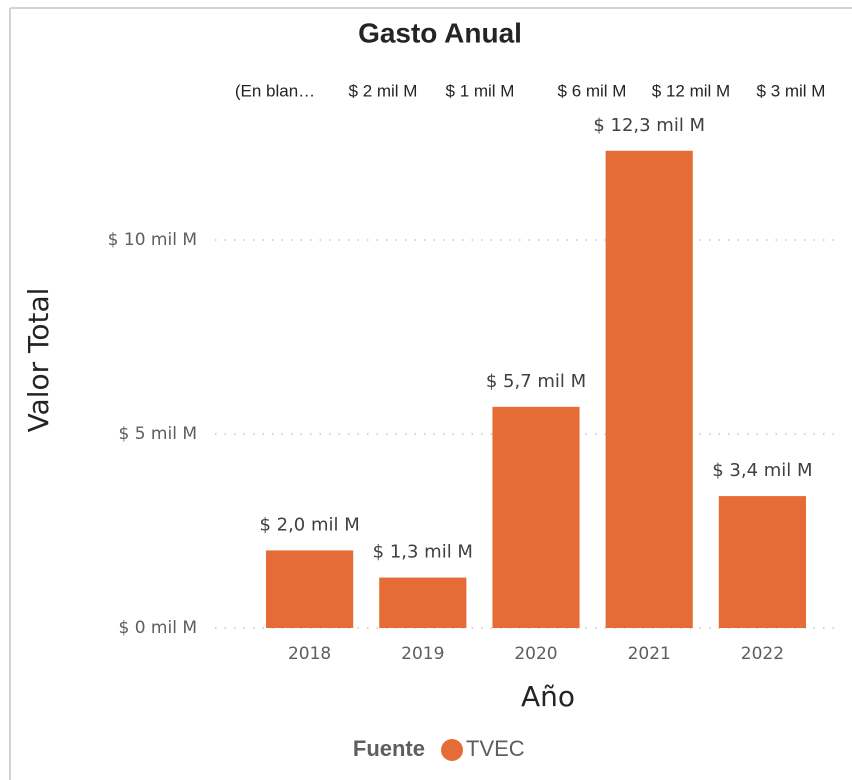 This screenshot has height=780, width=852. Describe the element at coordinates (452, 750) in the screenshot. I see `legend-marker` at that location.